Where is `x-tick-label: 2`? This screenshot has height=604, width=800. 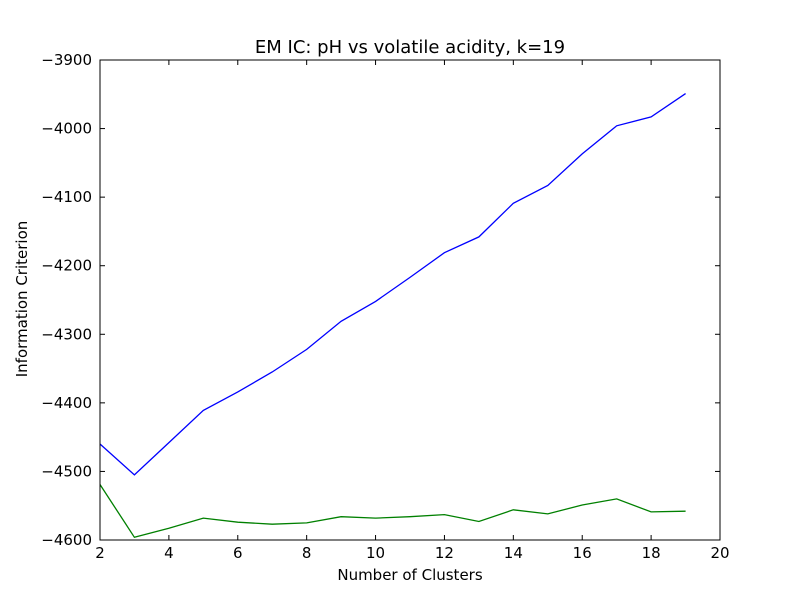
x-tick-label: 2 is located at coordinates (100, 553).